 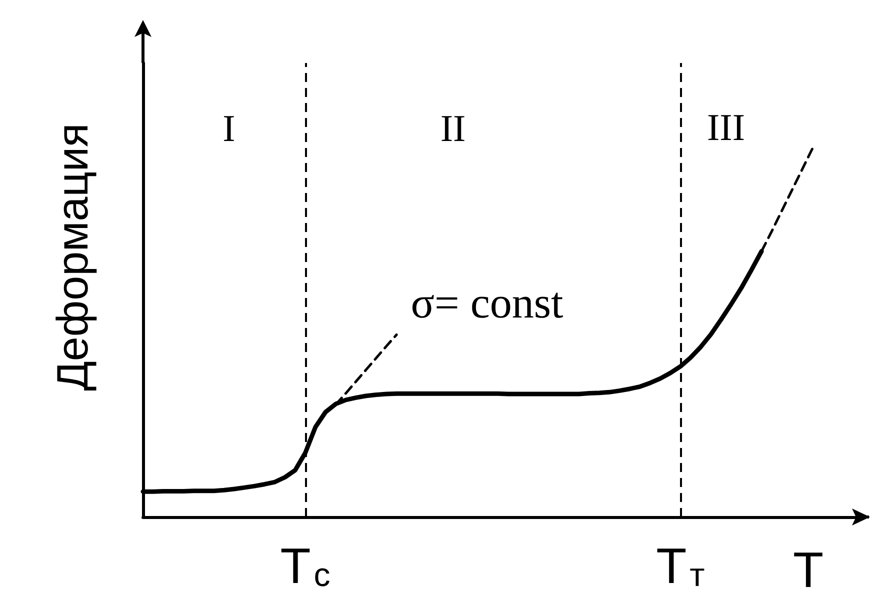 I want to click on annotation: σ= const, so click(x=487, y=303).